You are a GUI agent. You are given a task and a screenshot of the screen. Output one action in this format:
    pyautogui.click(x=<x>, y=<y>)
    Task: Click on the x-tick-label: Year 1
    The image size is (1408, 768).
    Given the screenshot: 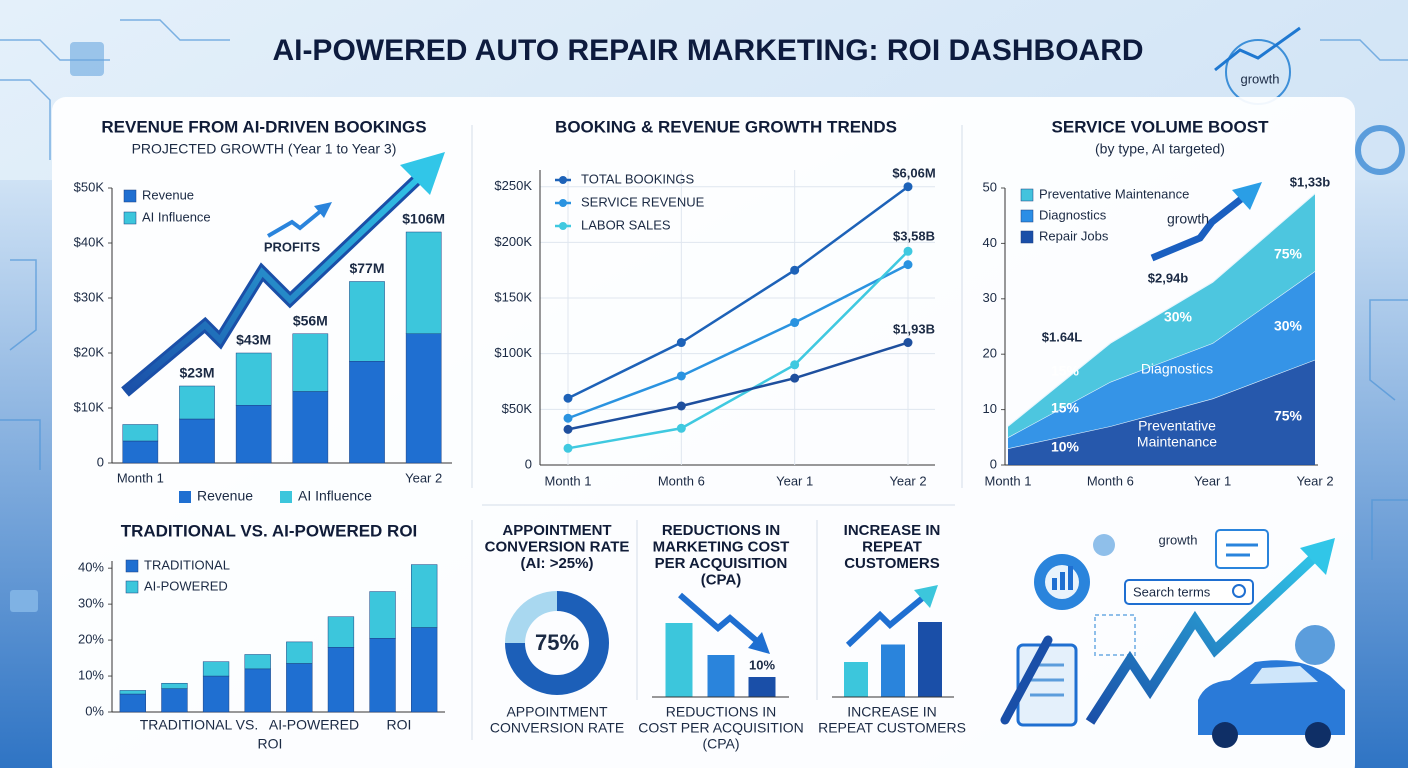 What is the action you would take?
    pyautogui.click(x=794, y=480)
    